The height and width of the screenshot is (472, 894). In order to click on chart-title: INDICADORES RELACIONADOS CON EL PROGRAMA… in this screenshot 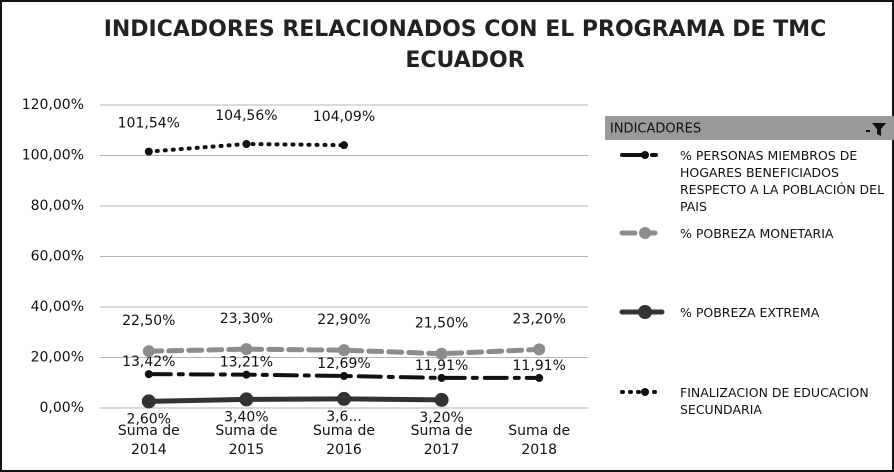, I will do `click(465, 45)`.